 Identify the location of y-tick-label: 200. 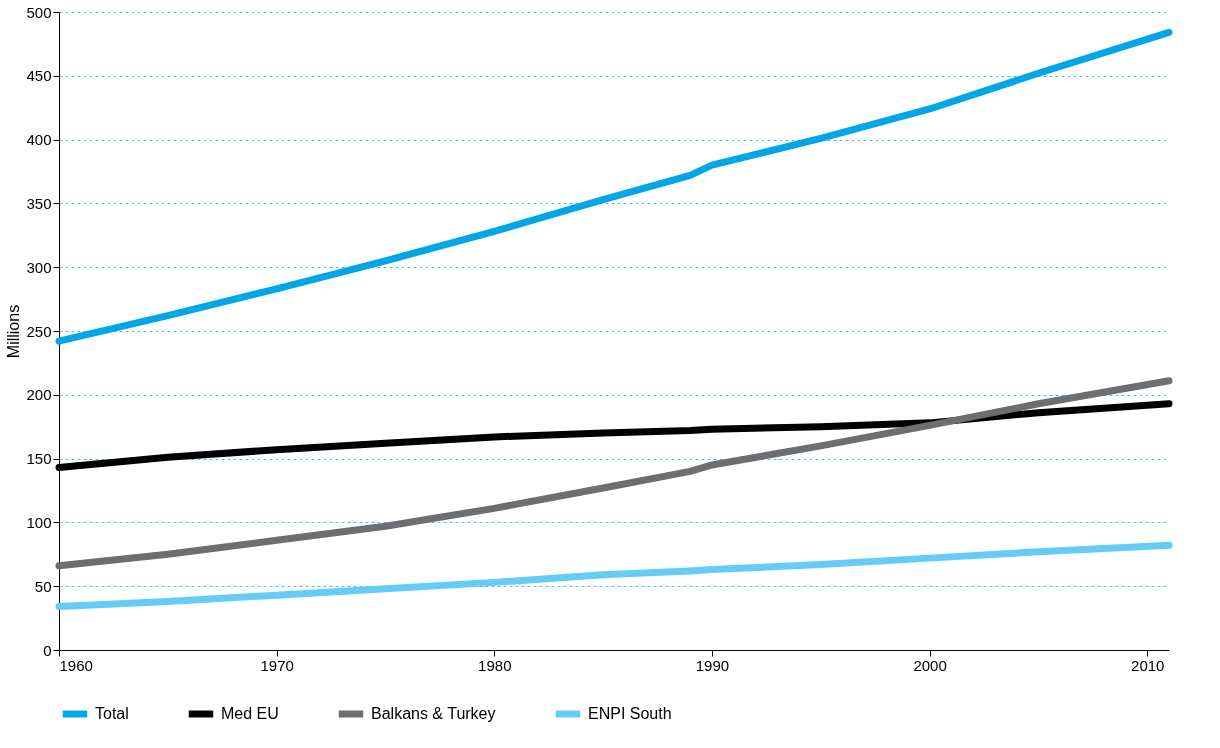
(39, 395).